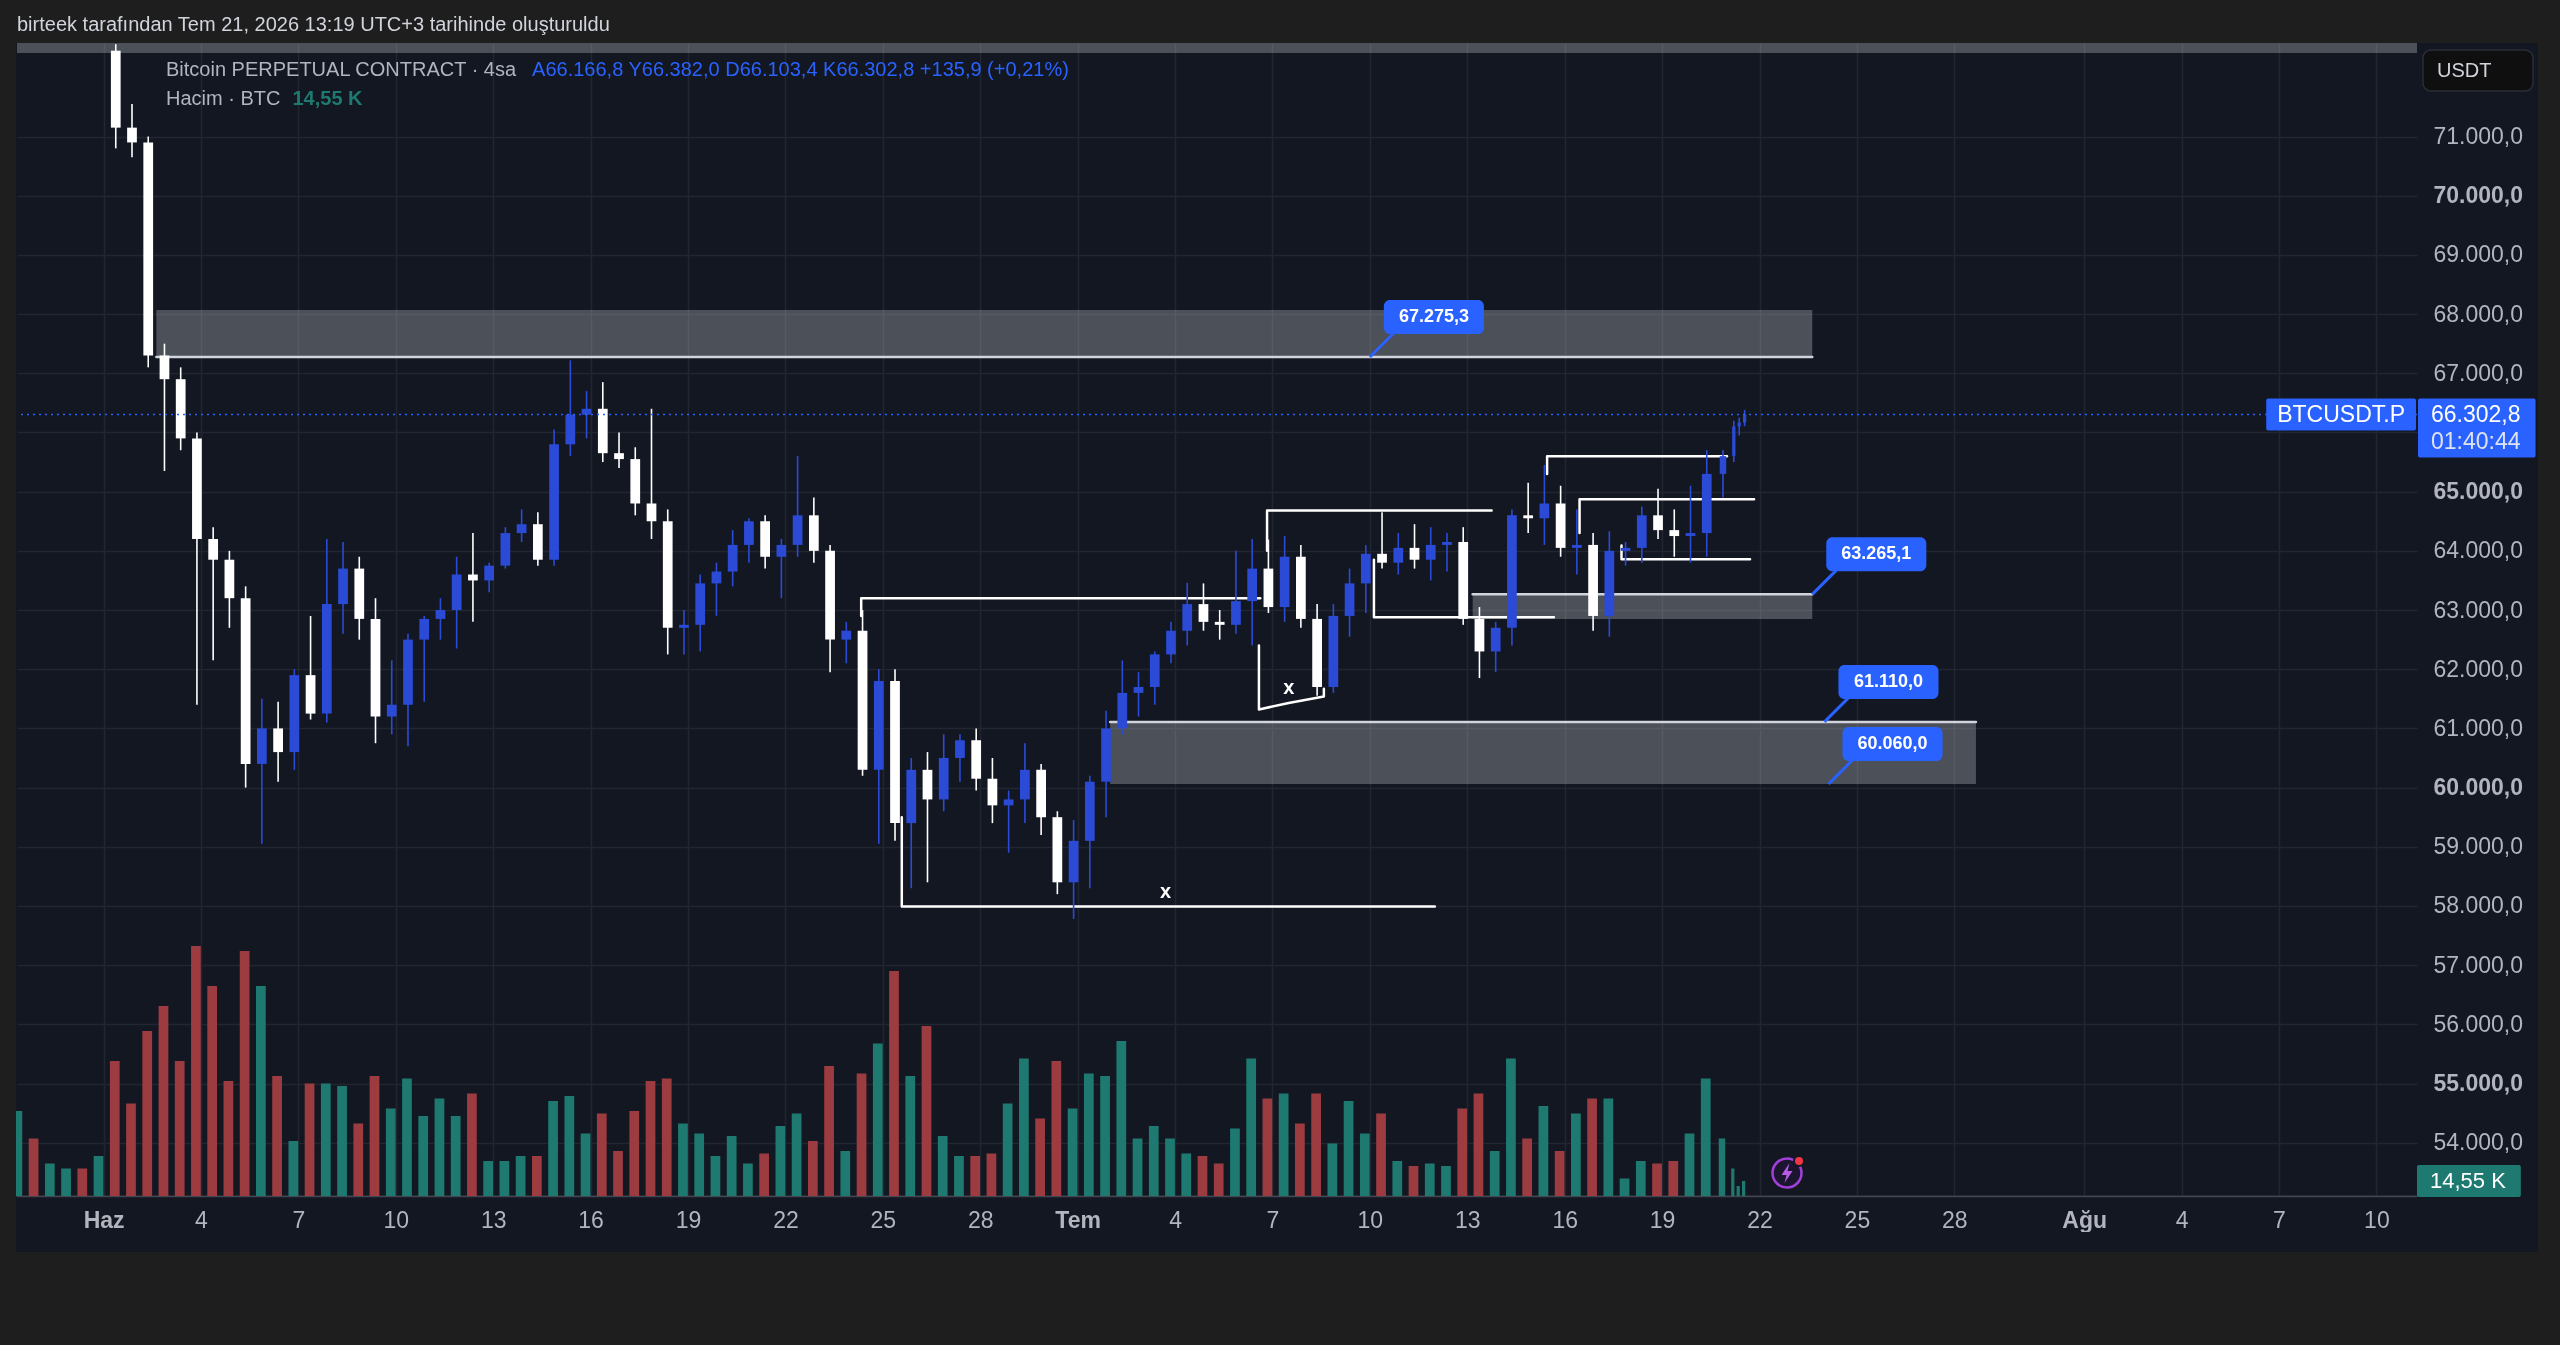  Describe the element at coordinates (2478, 905) in the screenshot. I see `y-tick-label: 58.000,0` at that location.